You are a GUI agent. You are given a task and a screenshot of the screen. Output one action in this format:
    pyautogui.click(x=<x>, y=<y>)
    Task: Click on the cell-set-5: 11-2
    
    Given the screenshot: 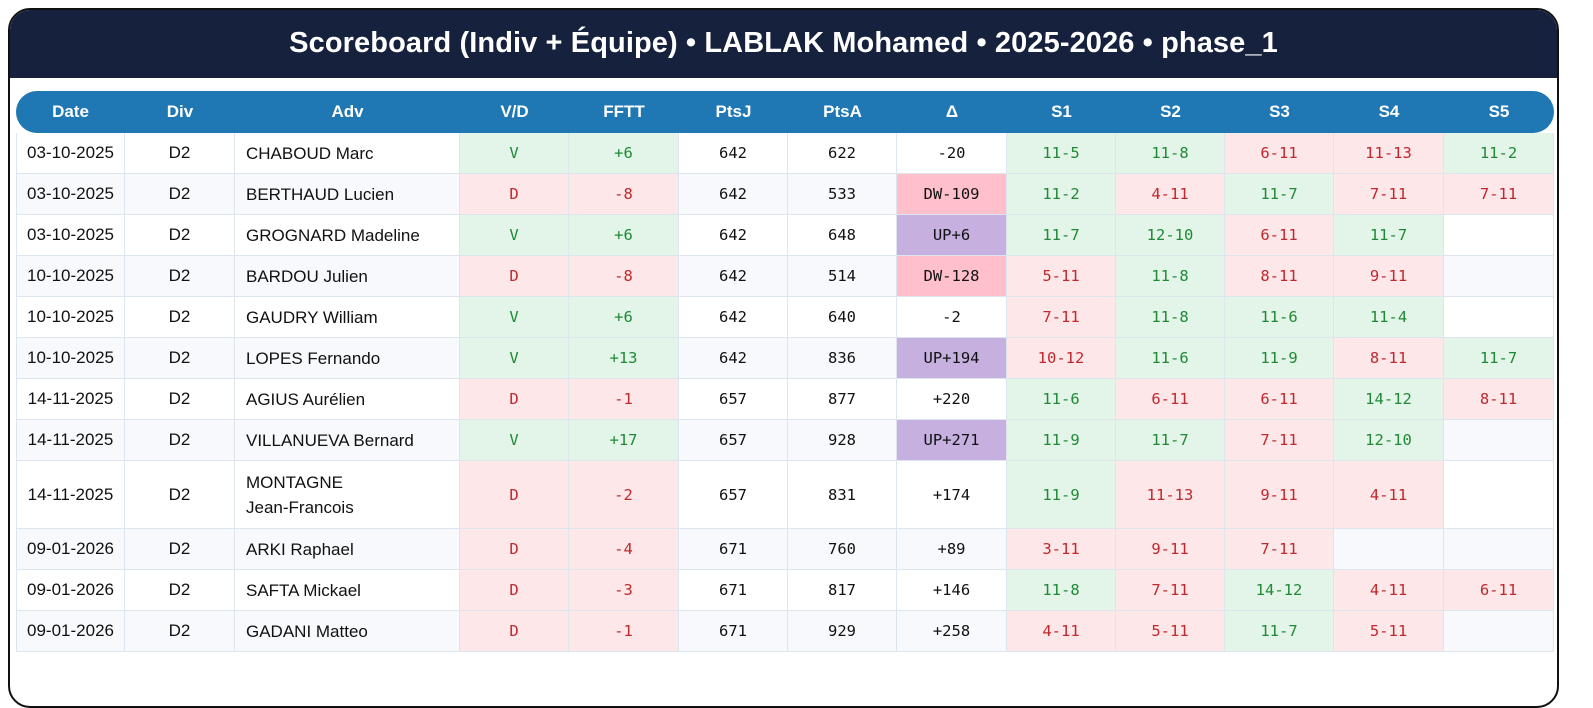 What is the action you would take?
    pyautogui.click(x=1499, y=153)
    